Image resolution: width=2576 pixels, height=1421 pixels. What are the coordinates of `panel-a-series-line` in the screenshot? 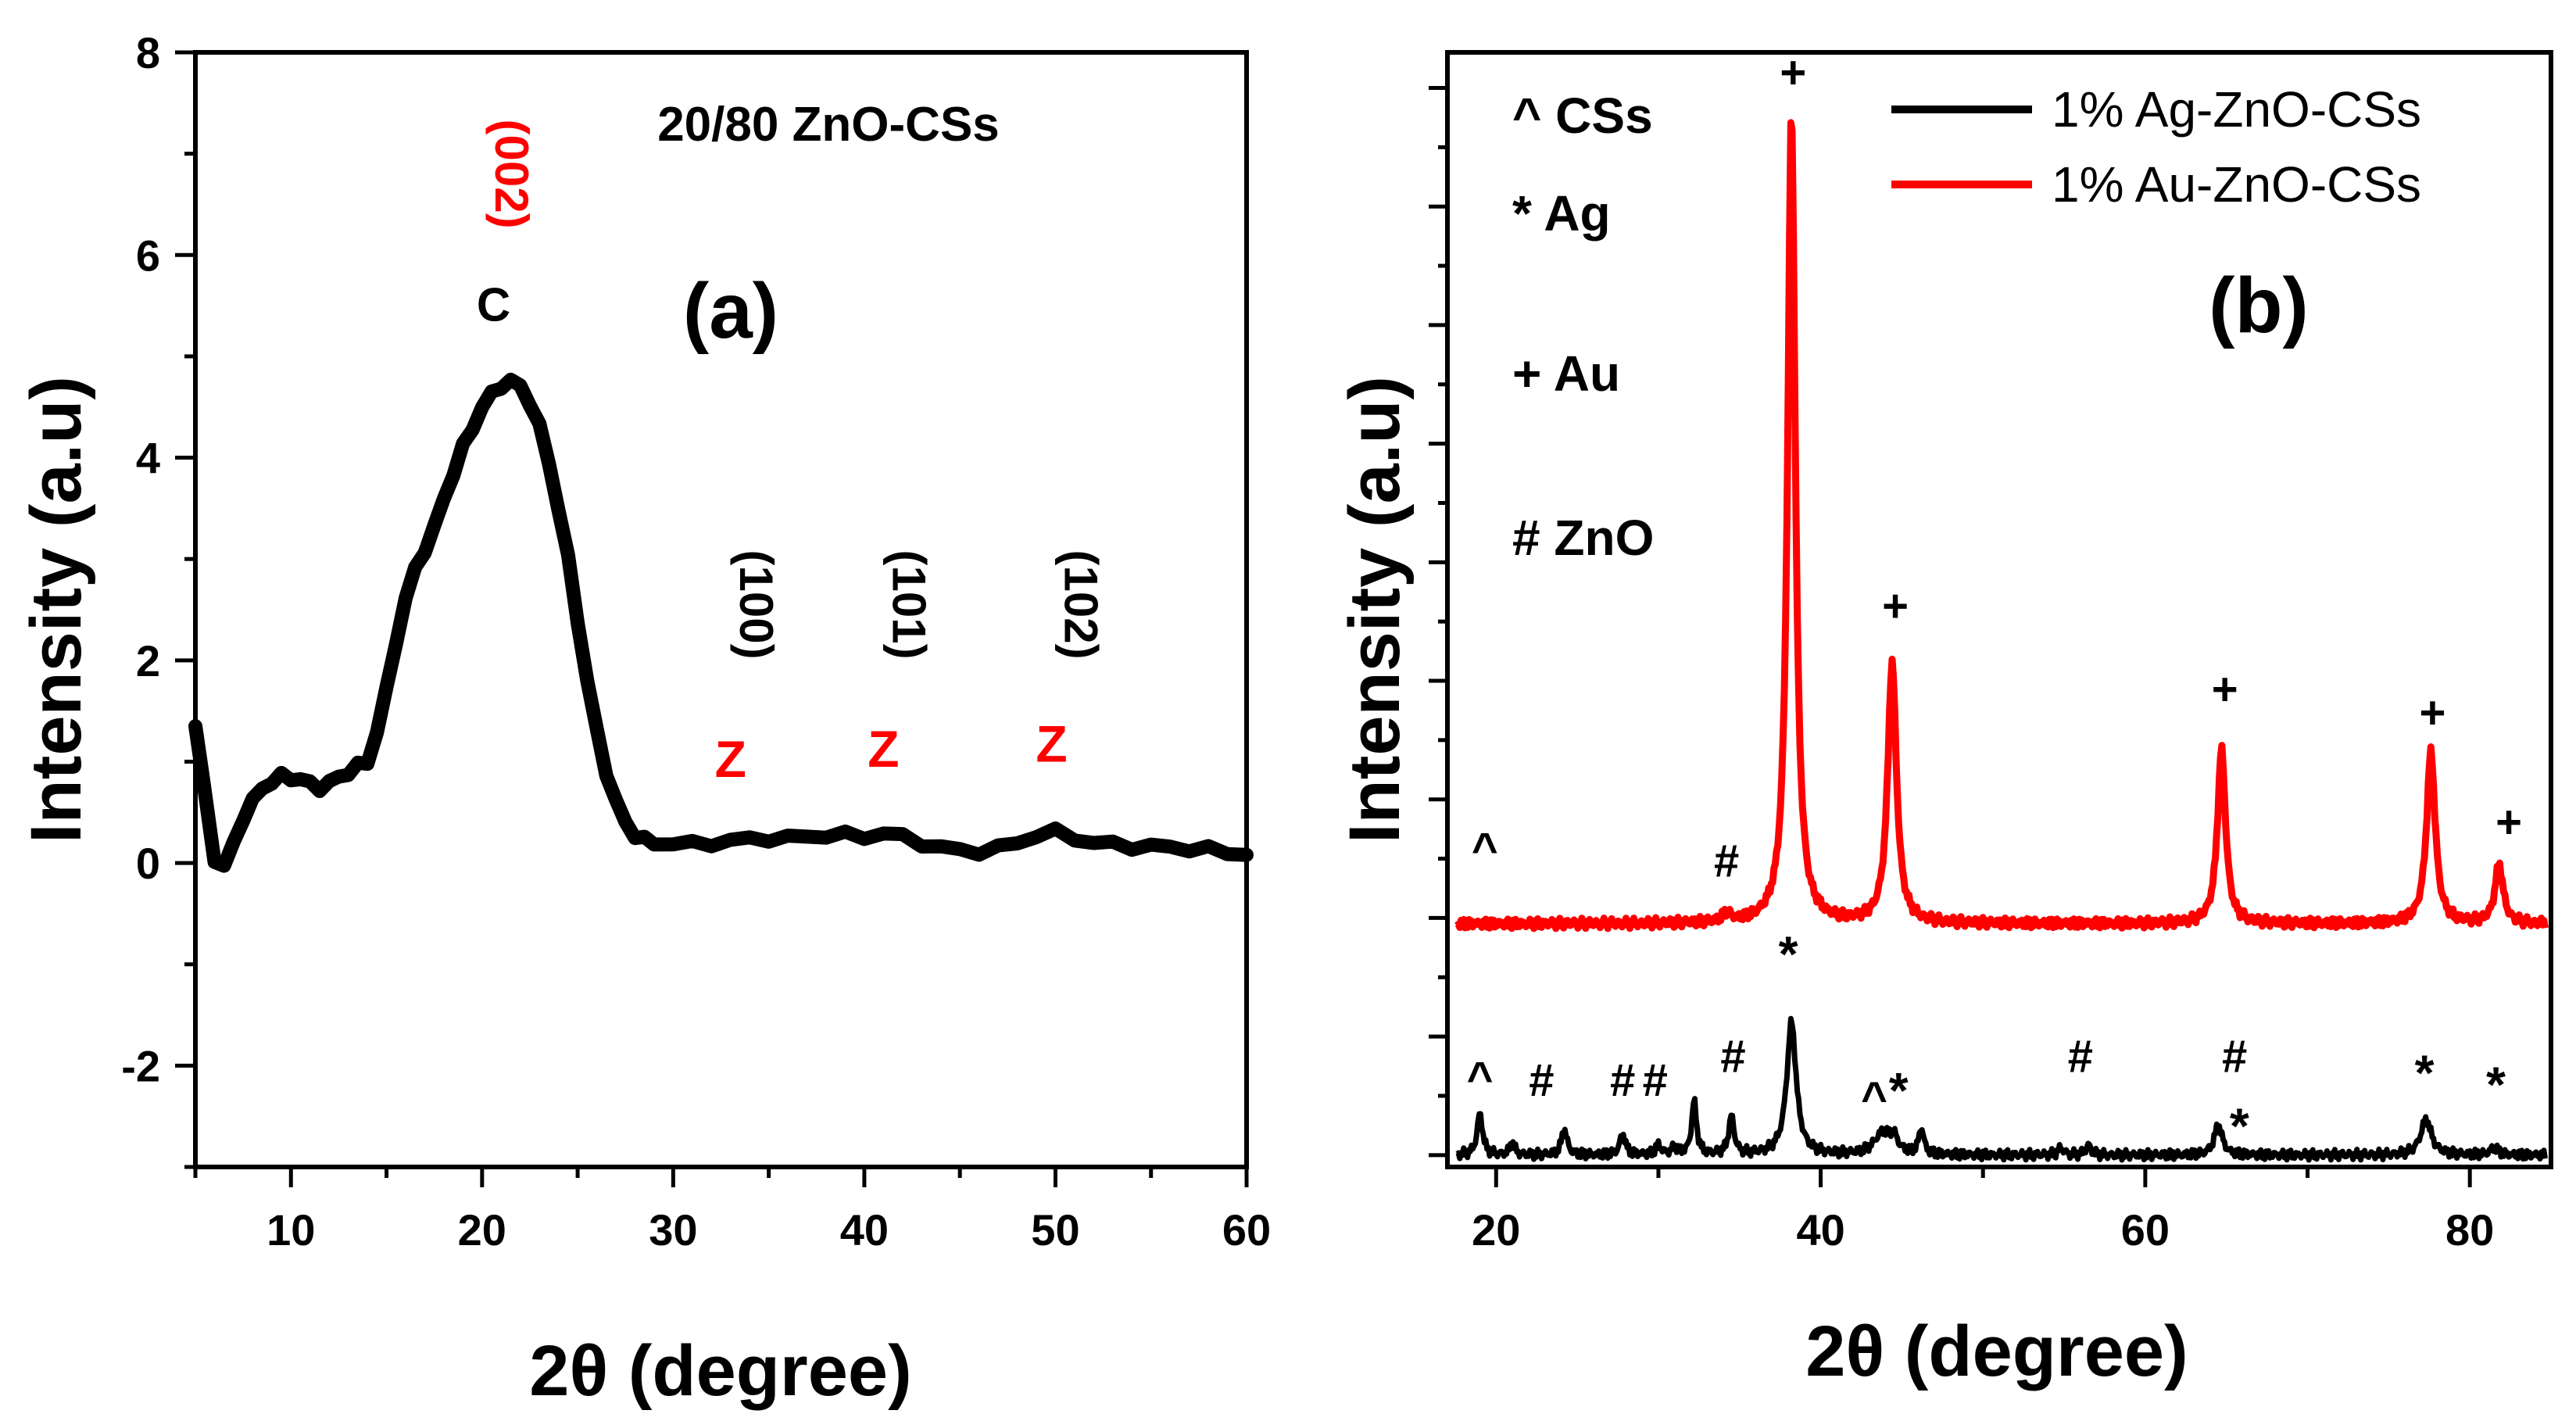 It's located at (721, 622).